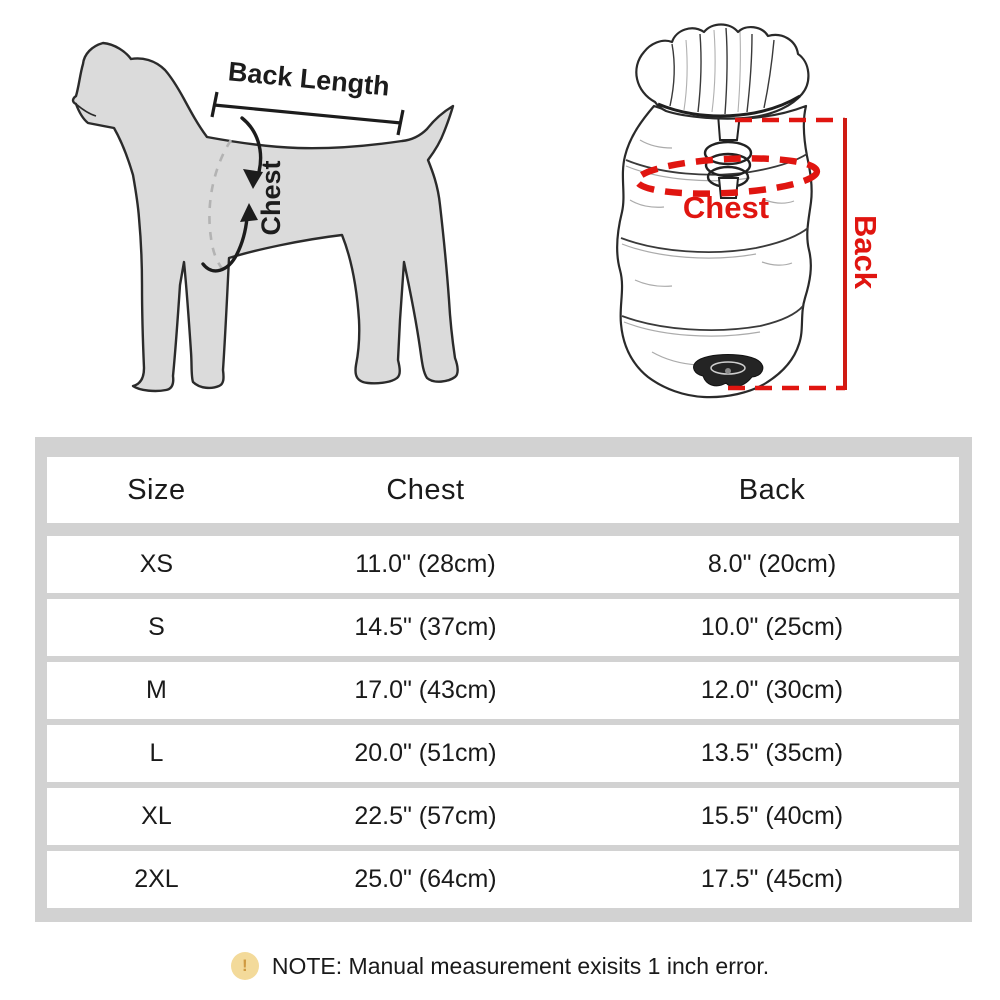  Describe the element at coordinates (772, 564) in the screenshot. I see `back-cell: 8.0" (20cm)` at that location.